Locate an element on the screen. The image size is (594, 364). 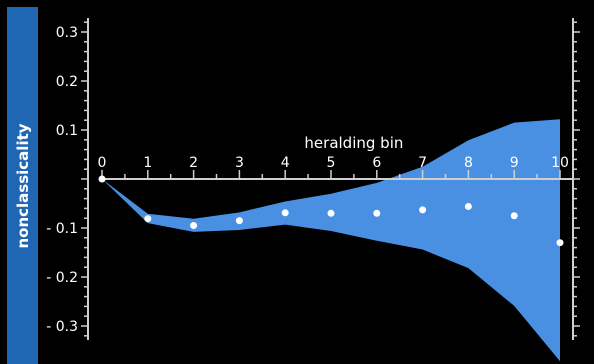
y-tick-label: 0.1 is located at coordinates (67, 131).